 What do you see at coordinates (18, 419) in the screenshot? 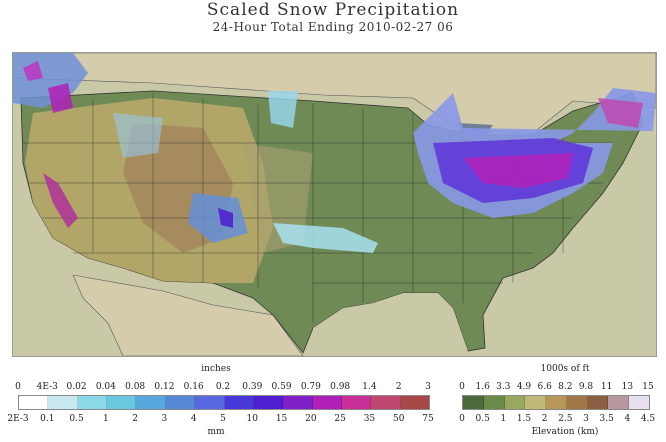
I see `legend-tick-label: 2E-3` at bounding box center [18, 419].